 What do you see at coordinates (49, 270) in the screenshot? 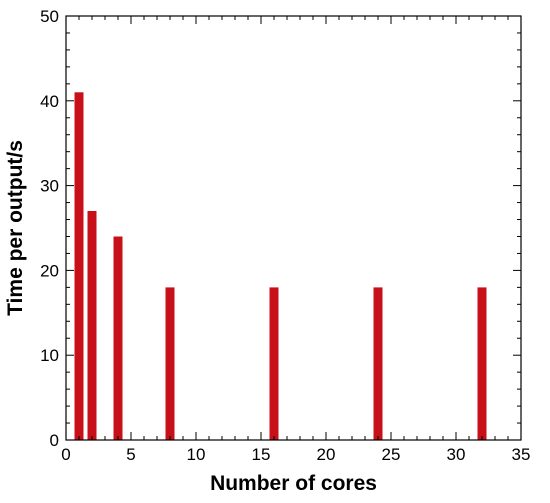
I see `y-tick-label: 20` at bounding box center [49, 270].